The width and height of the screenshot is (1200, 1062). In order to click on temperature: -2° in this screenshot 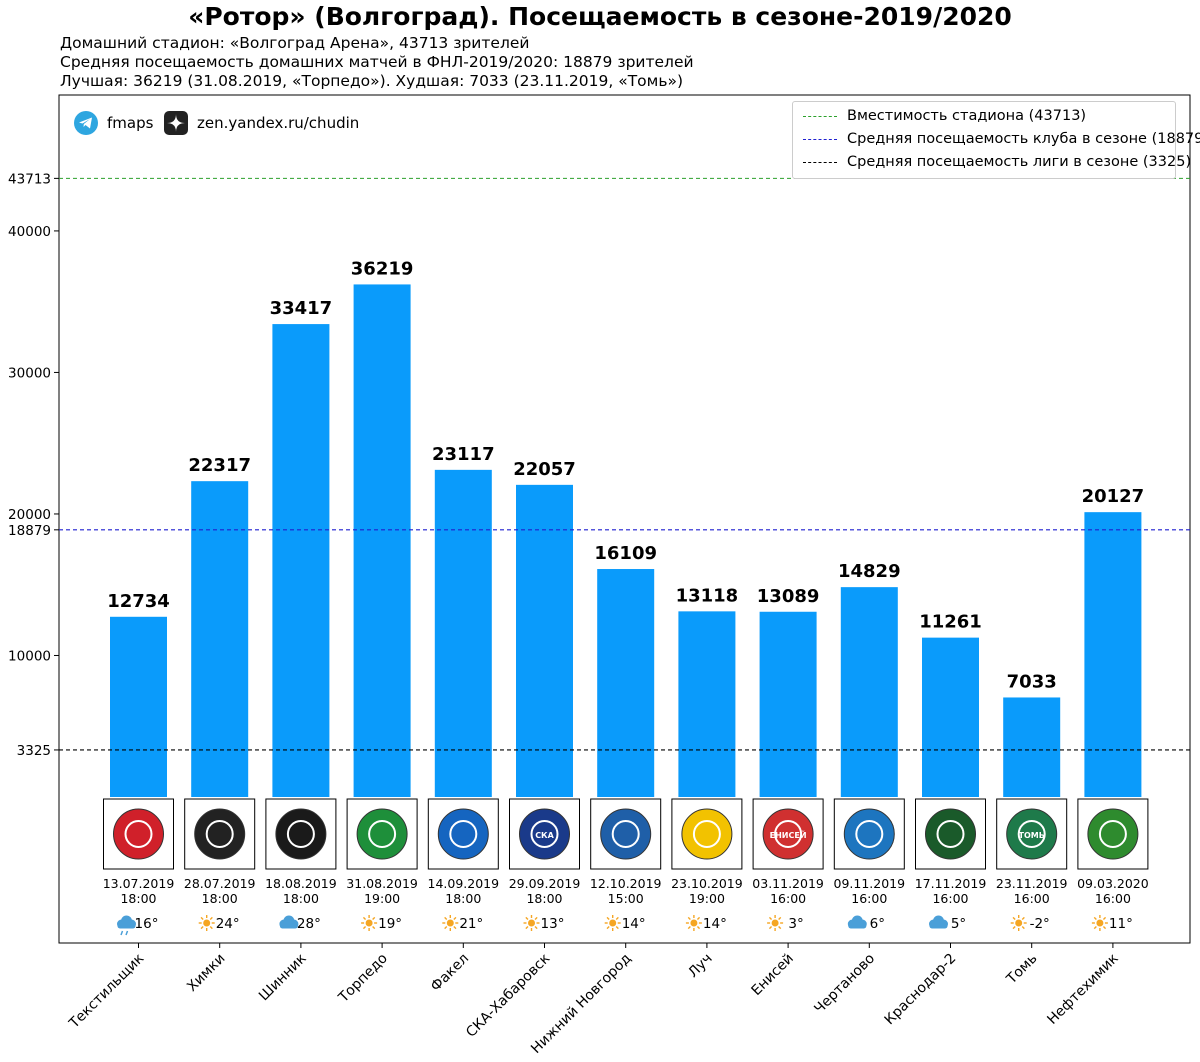, I will do `click(1040, 924)`.